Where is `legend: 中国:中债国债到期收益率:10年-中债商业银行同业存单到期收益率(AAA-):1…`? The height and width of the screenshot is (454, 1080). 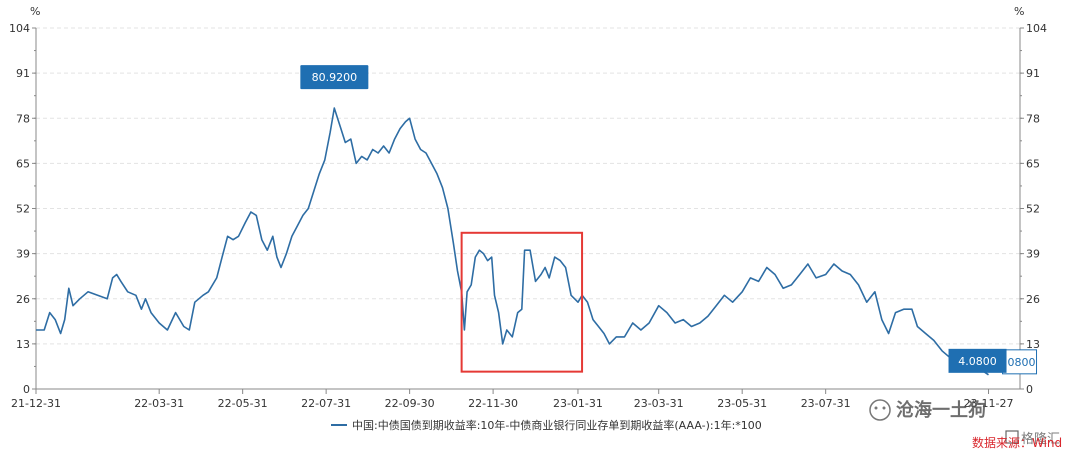 legend: 中国:中债国债到期收益率:10年-中债商业银行同业存单到期收益率(AAA-):1… is located at coordinates (546, 425).